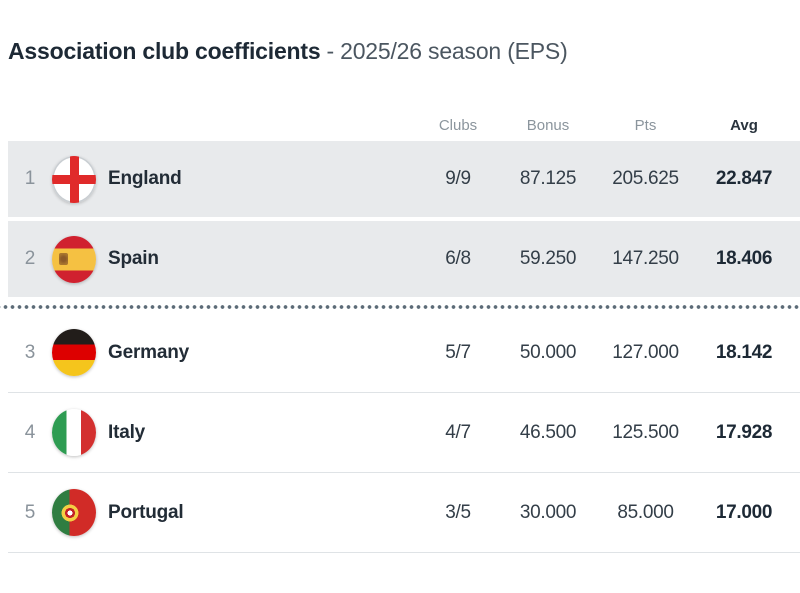  Describe the element at coordinates (744, 178) in the screenshot. I see `avg-value: 22.847` at that location.